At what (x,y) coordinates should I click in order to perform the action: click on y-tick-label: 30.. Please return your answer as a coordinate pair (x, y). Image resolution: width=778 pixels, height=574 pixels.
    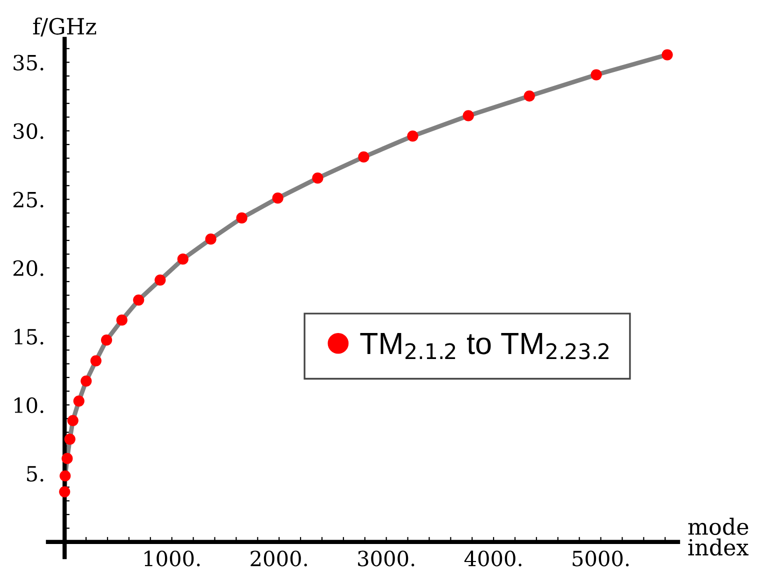
    Looking at the image, I should click on (29, 131).